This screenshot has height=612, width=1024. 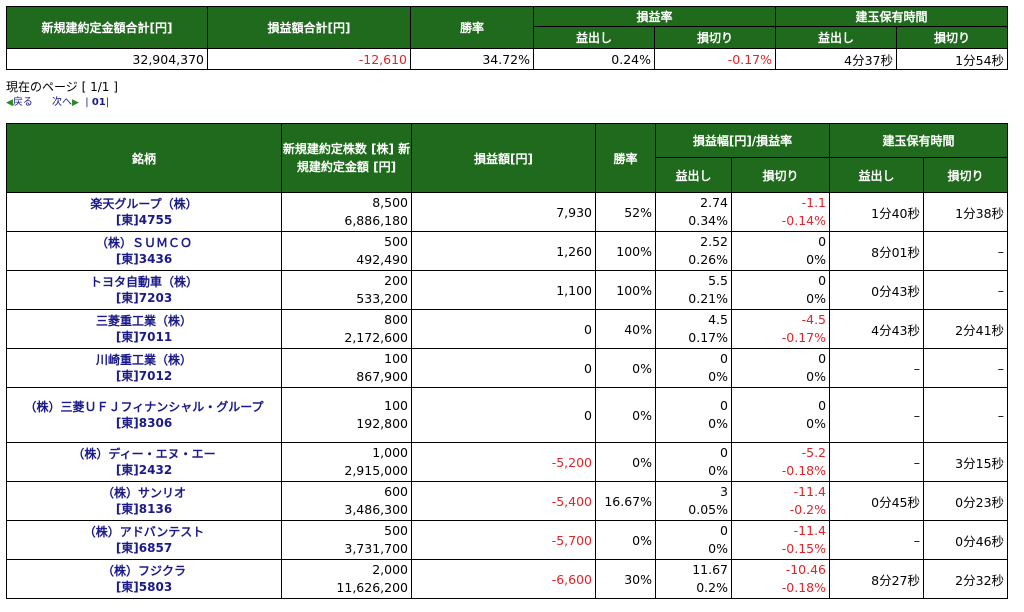 I want to click on issue-code: [東]2432, so click(x=144, y=470).